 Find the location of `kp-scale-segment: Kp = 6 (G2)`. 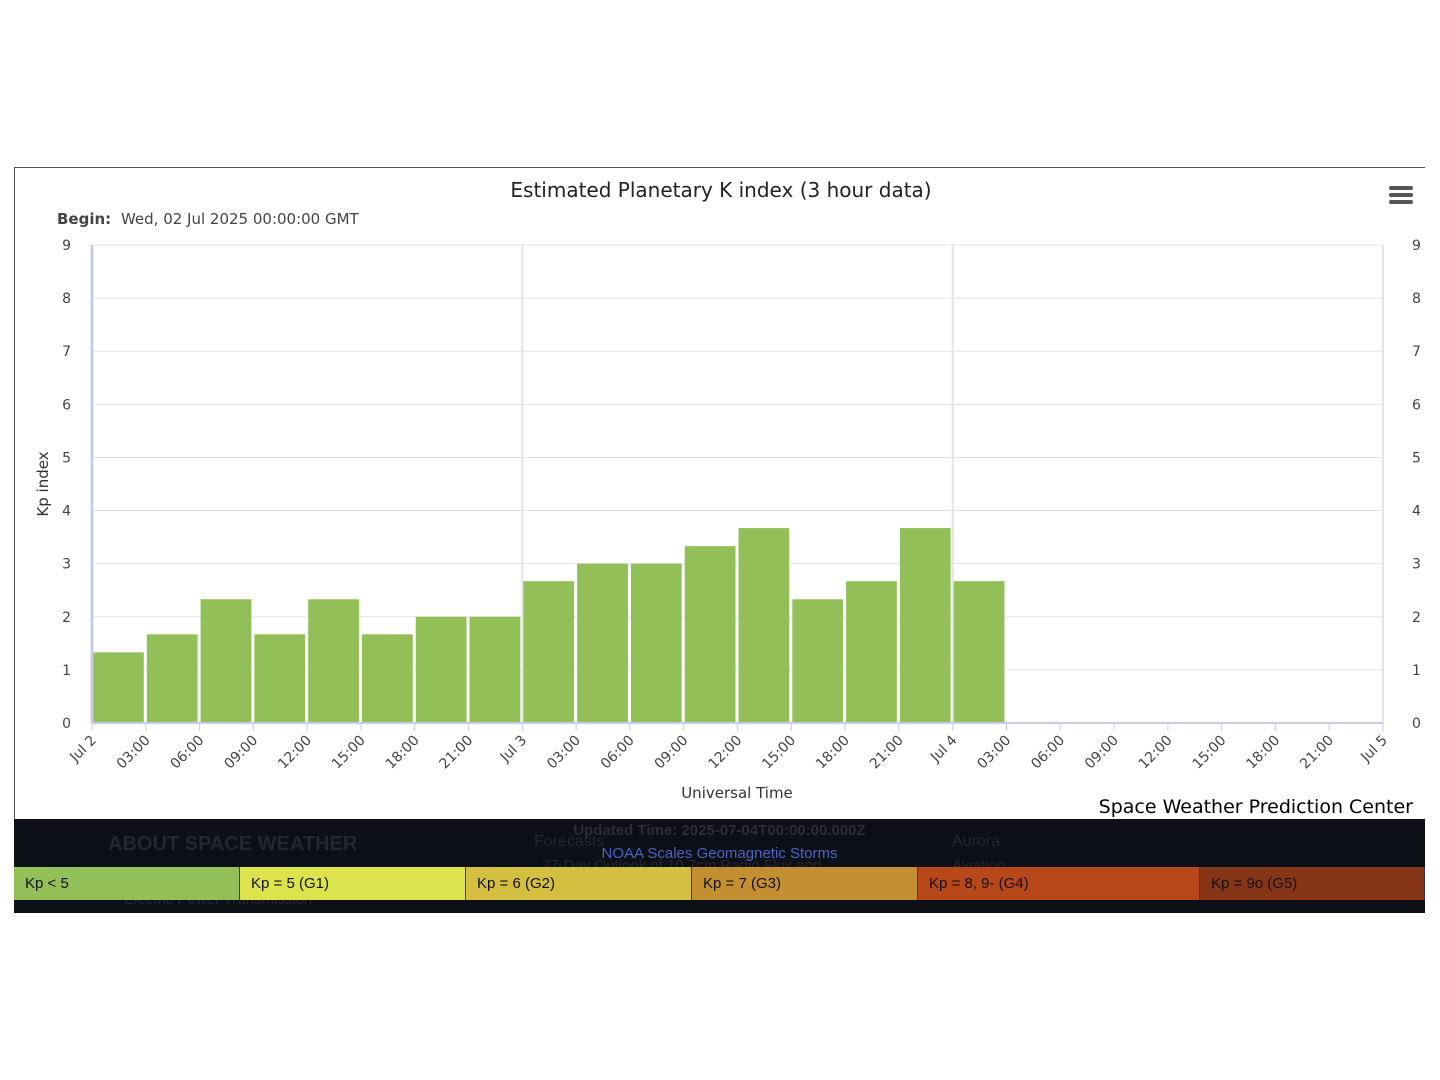

kp-scale-segment: Kp = 6 (G2) is located at coordinates (579, 883).